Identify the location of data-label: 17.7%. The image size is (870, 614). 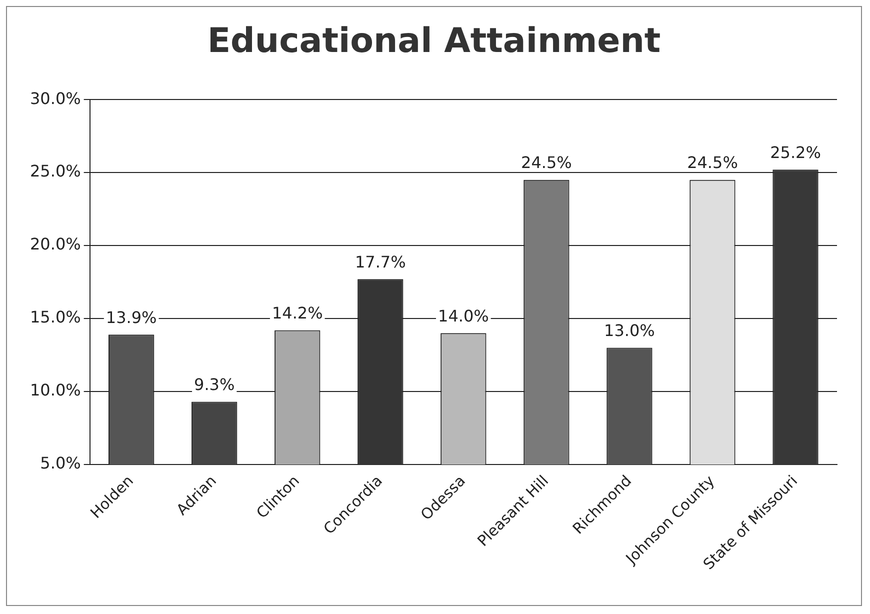
(380, 262).